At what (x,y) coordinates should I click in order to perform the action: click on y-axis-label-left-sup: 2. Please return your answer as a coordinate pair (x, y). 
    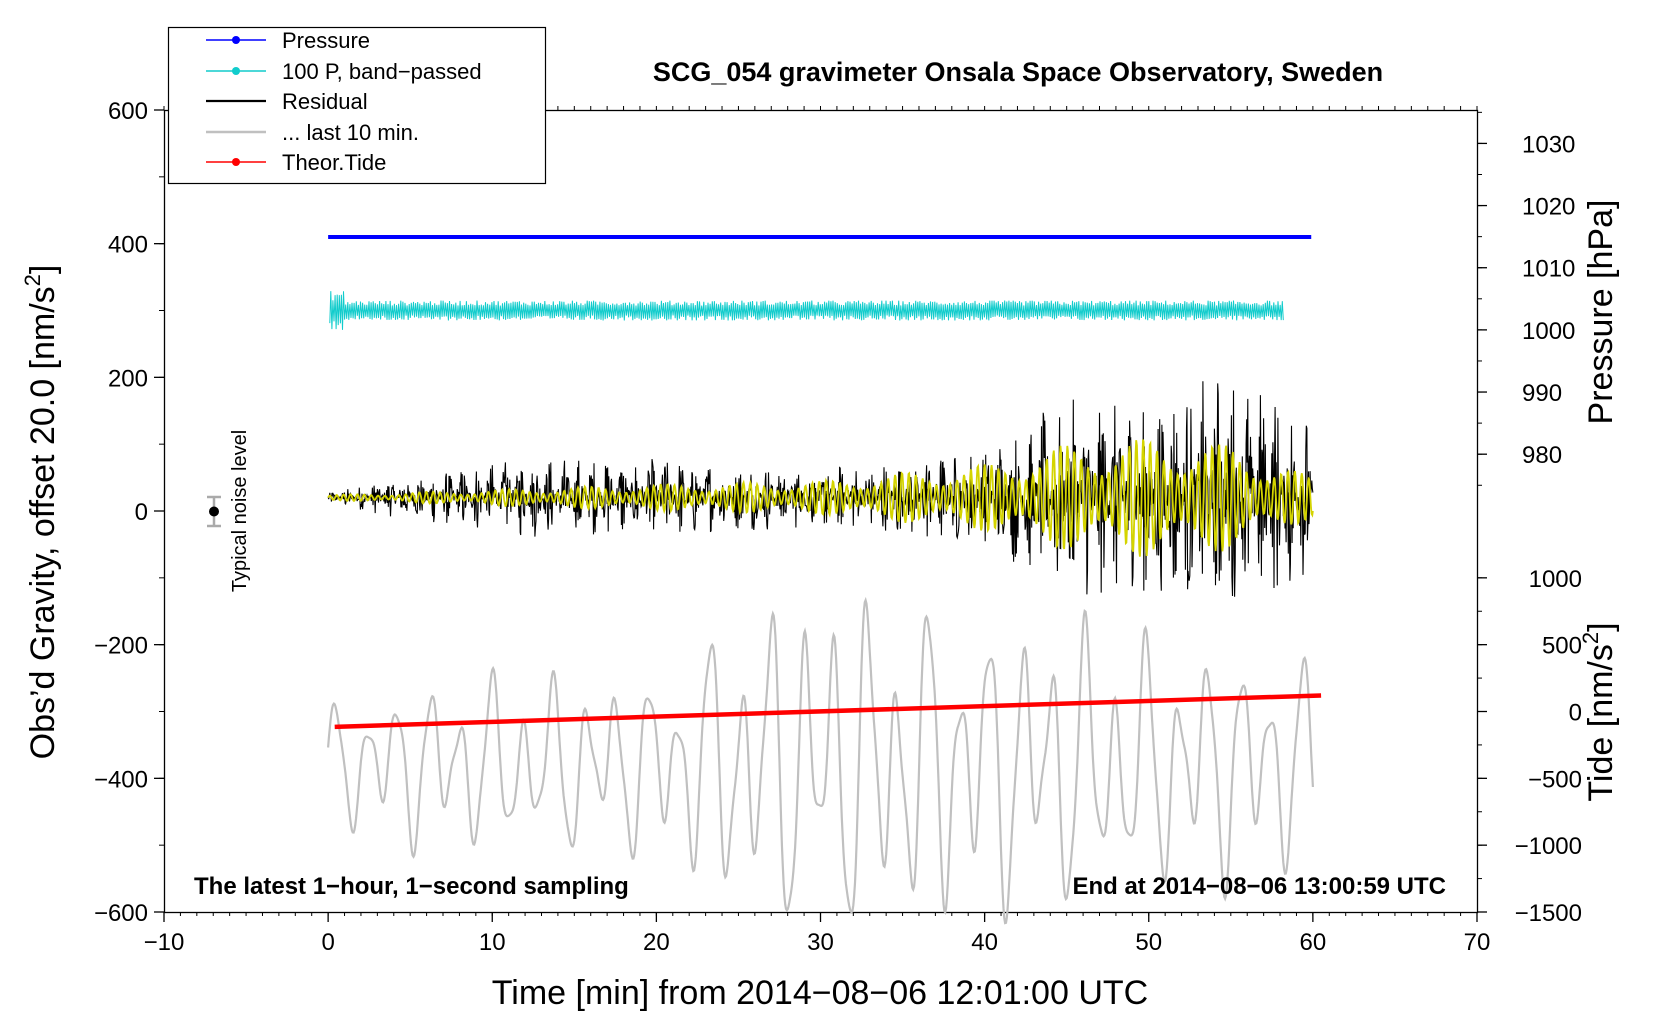
    Looking at the image, I should click on (32, 280).